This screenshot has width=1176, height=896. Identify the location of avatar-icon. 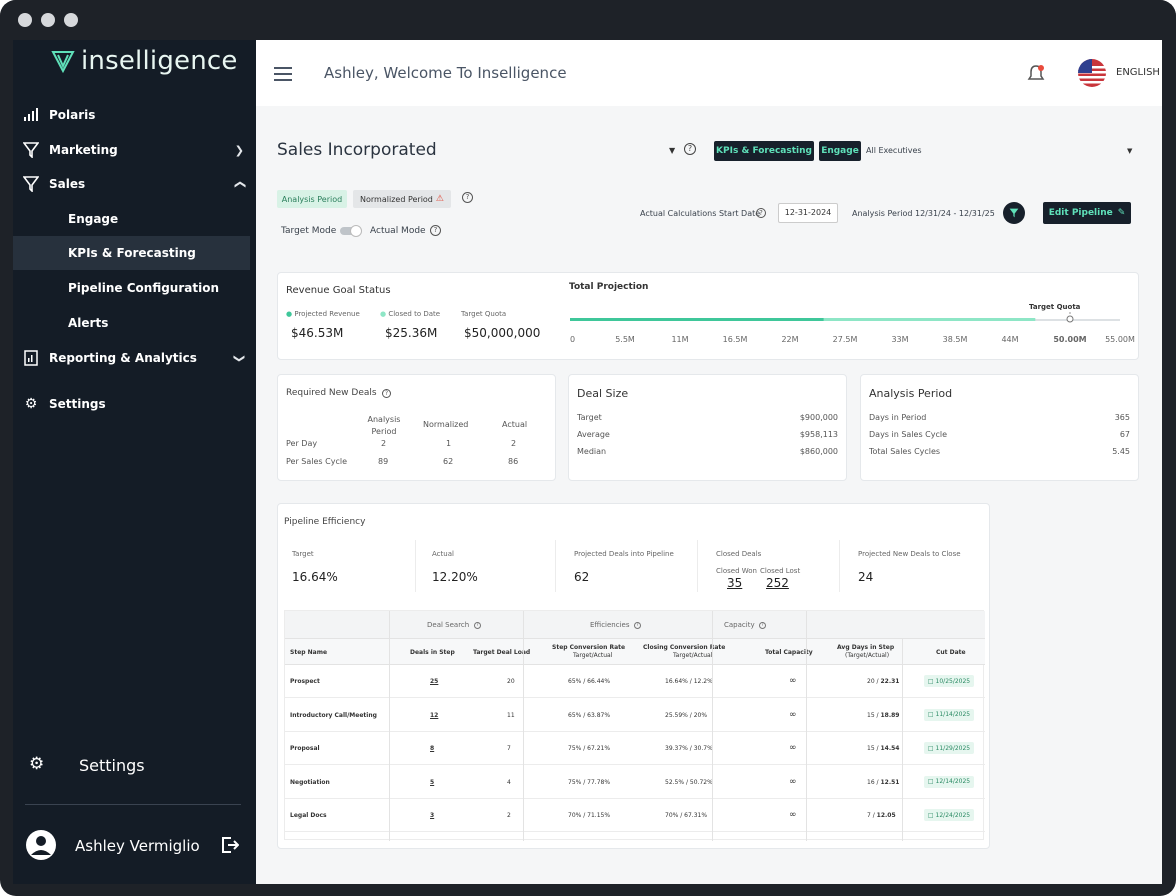
(41, 845).